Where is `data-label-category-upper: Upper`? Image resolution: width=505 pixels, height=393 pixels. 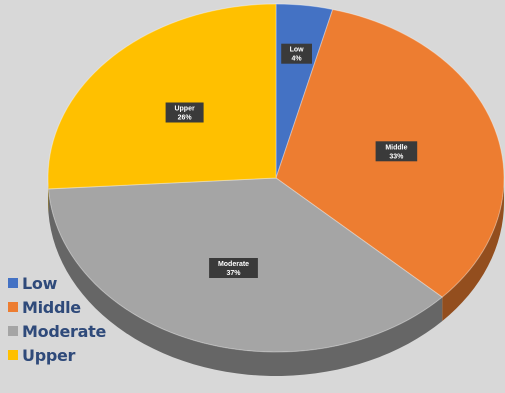 data-label-category-upper: Upper is located at coordinates (184, 109).